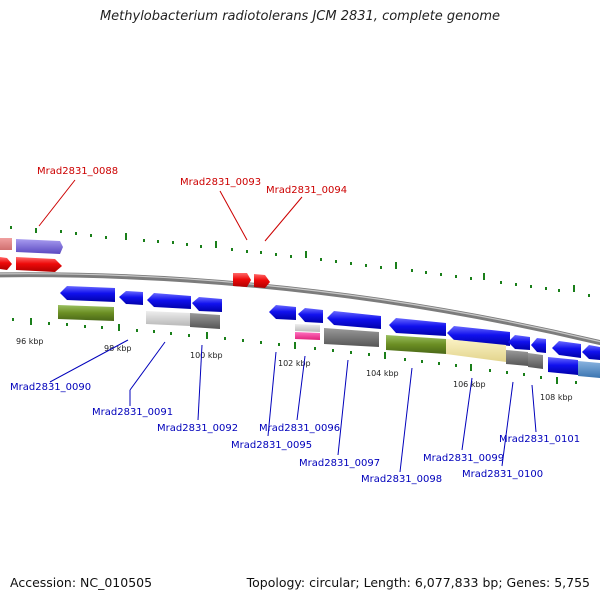 The width and height of the screenshot is (600, 600). I want to click on gene-label-mrad2831-0098: Mrad2831_0098, so click(401, 479).